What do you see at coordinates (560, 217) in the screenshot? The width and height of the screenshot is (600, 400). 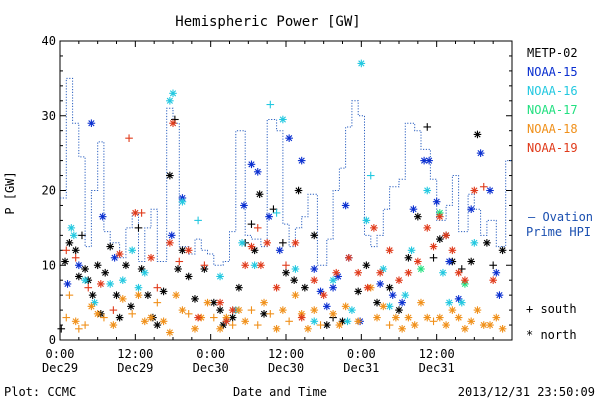 I see `ovation-label-line1: — Ovation` at bounding box center [560, 217].